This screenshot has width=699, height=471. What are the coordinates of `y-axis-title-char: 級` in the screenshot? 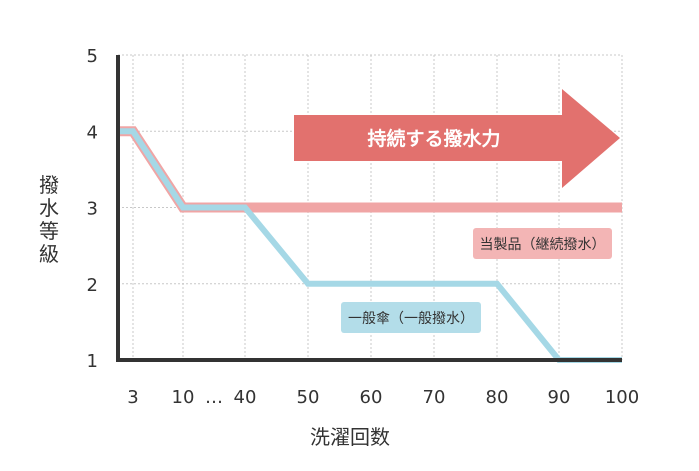 It's located at (49, 254).